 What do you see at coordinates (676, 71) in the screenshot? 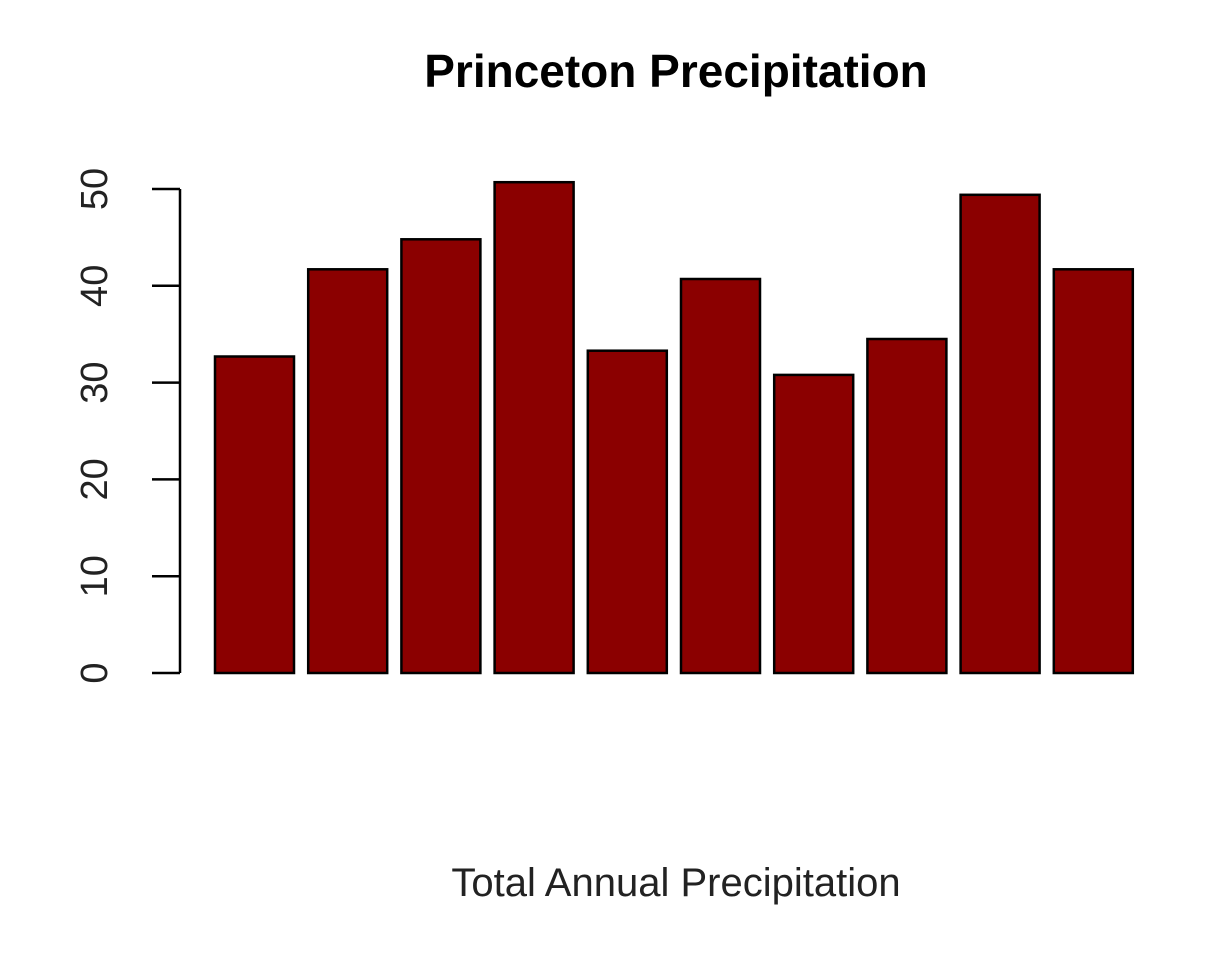
I see `chart-title: Princeton Precipitation` at bounding box center [676, 71].